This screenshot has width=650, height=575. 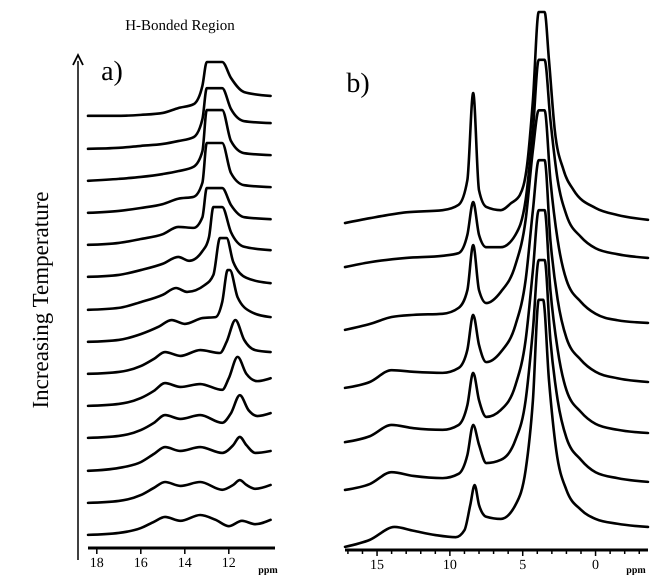 What do you see at coordinates (97, 563) in the screenshot?
I see `x-tick-label: 18` at bounding box center [97, 563].